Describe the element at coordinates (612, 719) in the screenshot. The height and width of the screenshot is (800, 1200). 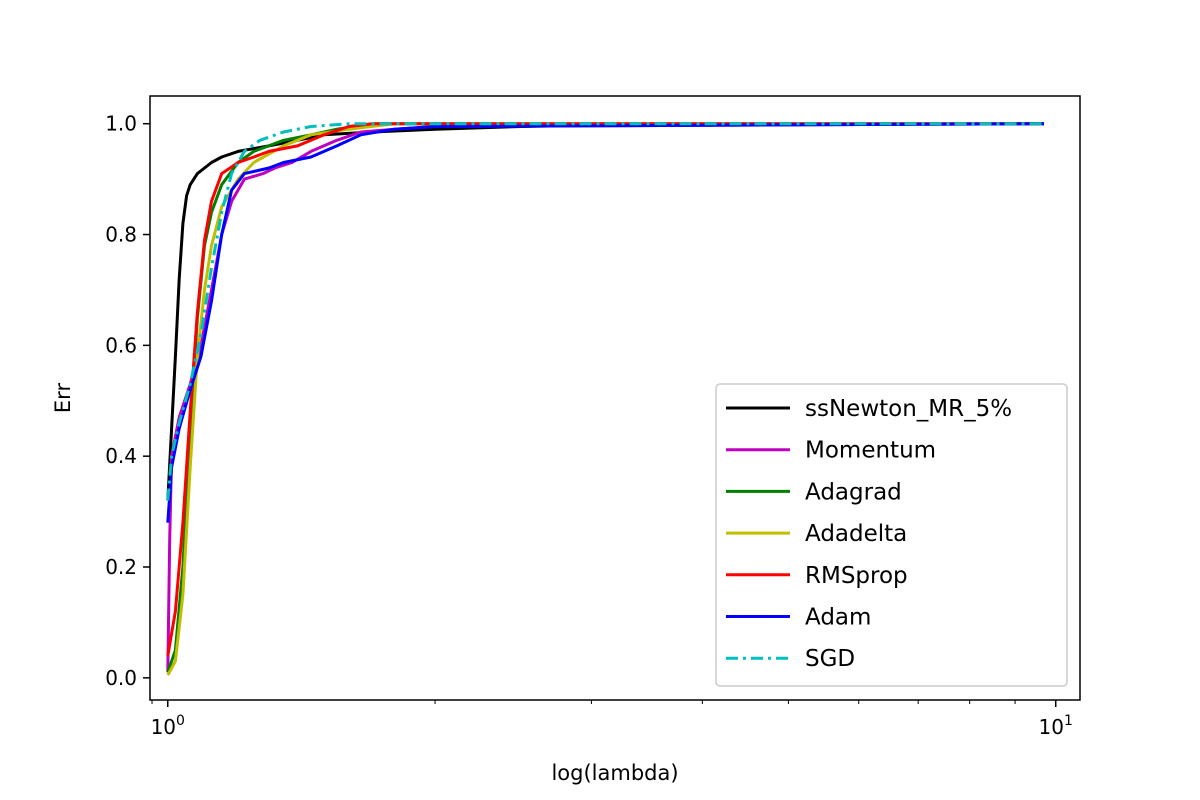
I see `x-axis: 10⁰ 10¹` at that location.